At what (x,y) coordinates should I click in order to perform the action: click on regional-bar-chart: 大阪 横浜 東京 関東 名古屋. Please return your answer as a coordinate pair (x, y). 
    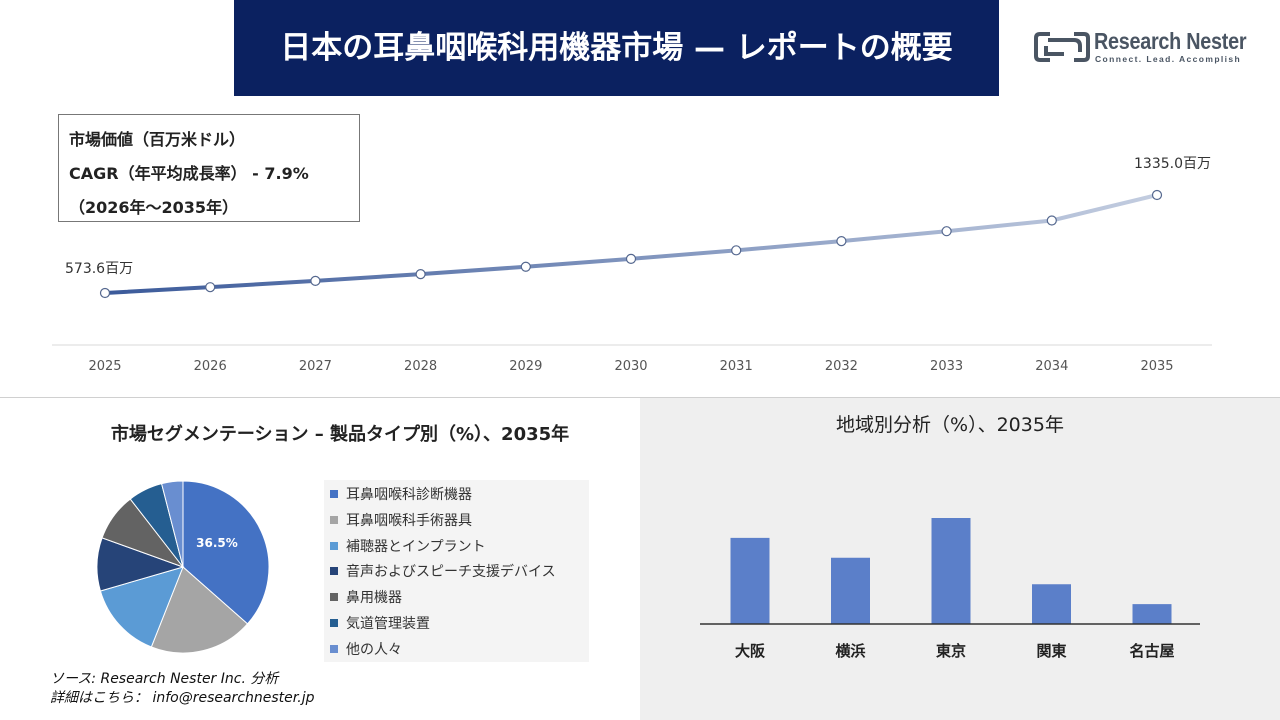
    Looking at the image, I should click on (950, 589).